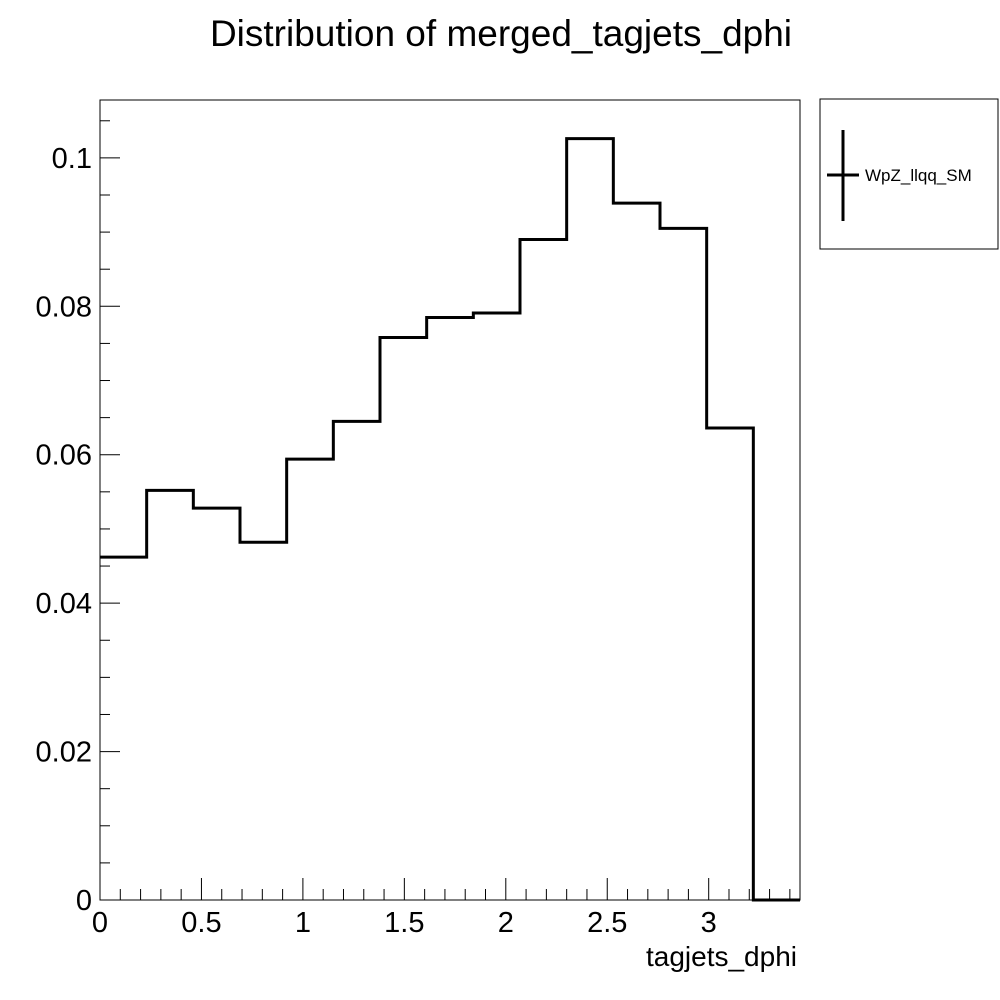 The height and width of the screenshot is (1000, 1000). What do you see at coordinates (100, 923) in the screenshot?
I see `x-tick-label: 0` at bounding box center [100, 923].